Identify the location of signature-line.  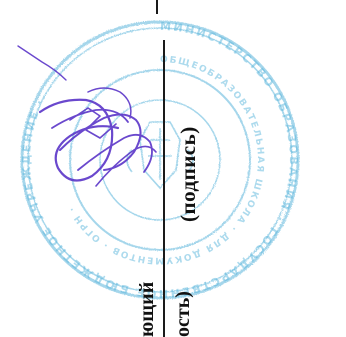
(164, 188).